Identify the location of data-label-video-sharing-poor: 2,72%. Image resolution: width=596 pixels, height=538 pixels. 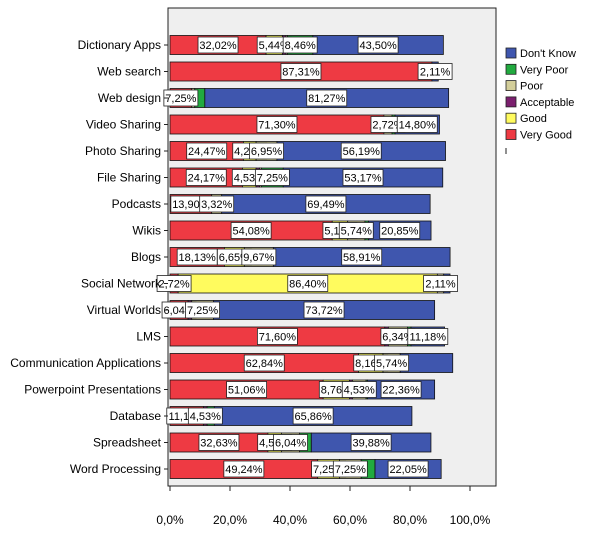
(388, 124).